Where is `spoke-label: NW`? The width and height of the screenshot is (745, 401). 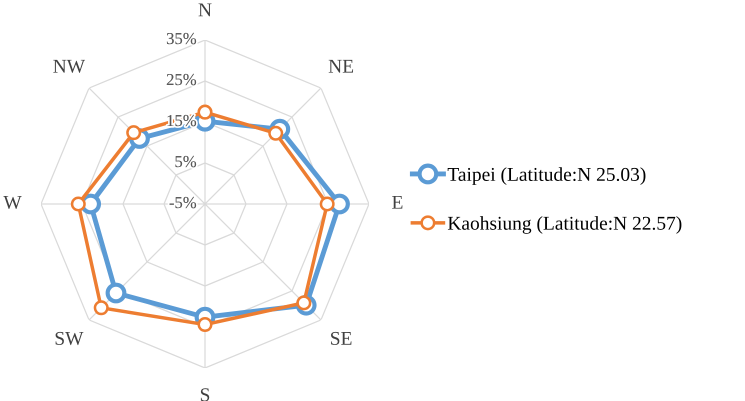 spoke-label: NW is located at coordinates (69, 66).